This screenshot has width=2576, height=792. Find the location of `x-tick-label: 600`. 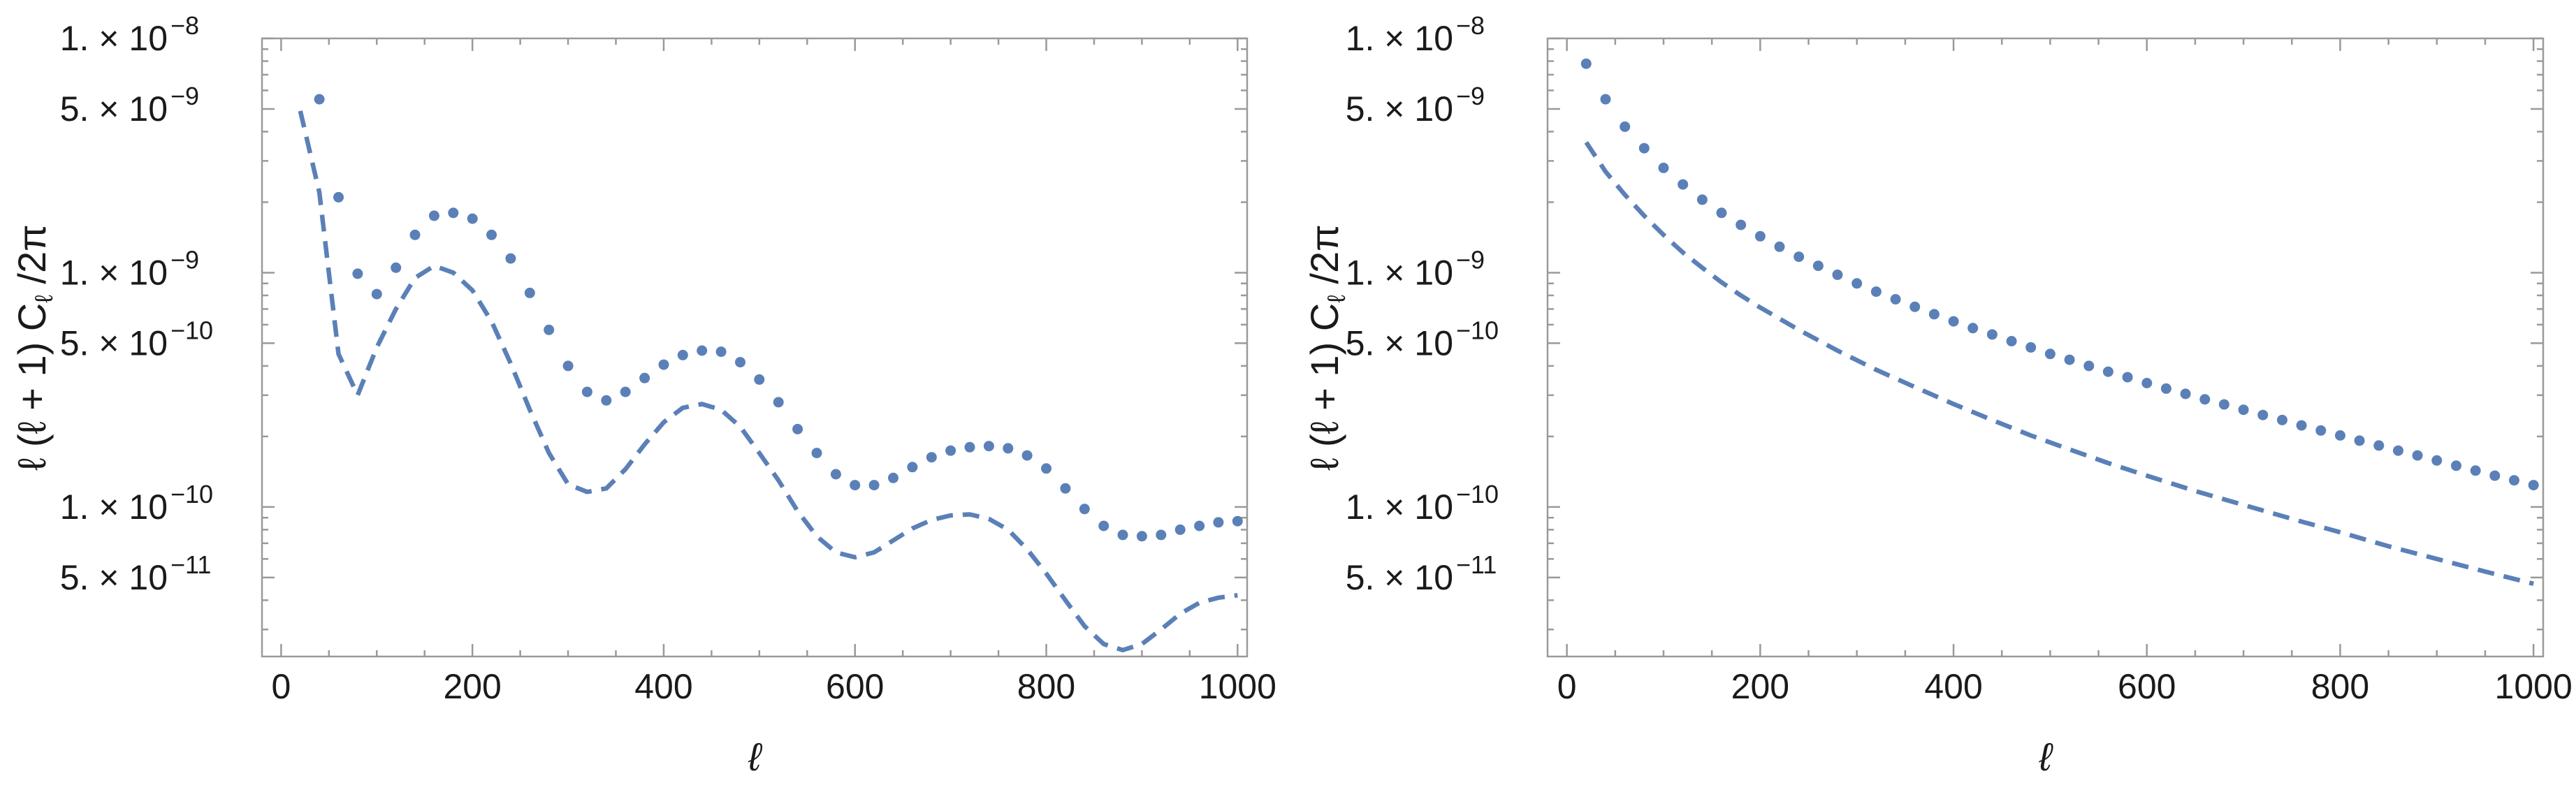

x-tick-label: 600 is located at coordinates (2147, 686).